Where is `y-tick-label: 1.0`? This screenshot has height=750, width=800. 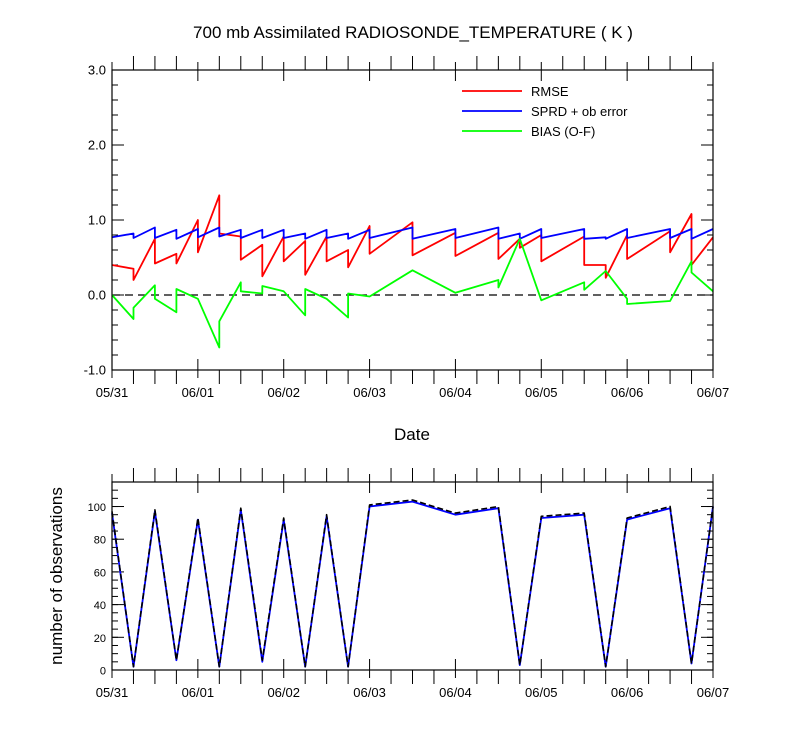 y-tick-label: 1.0 is located at coordinates (97, 220).